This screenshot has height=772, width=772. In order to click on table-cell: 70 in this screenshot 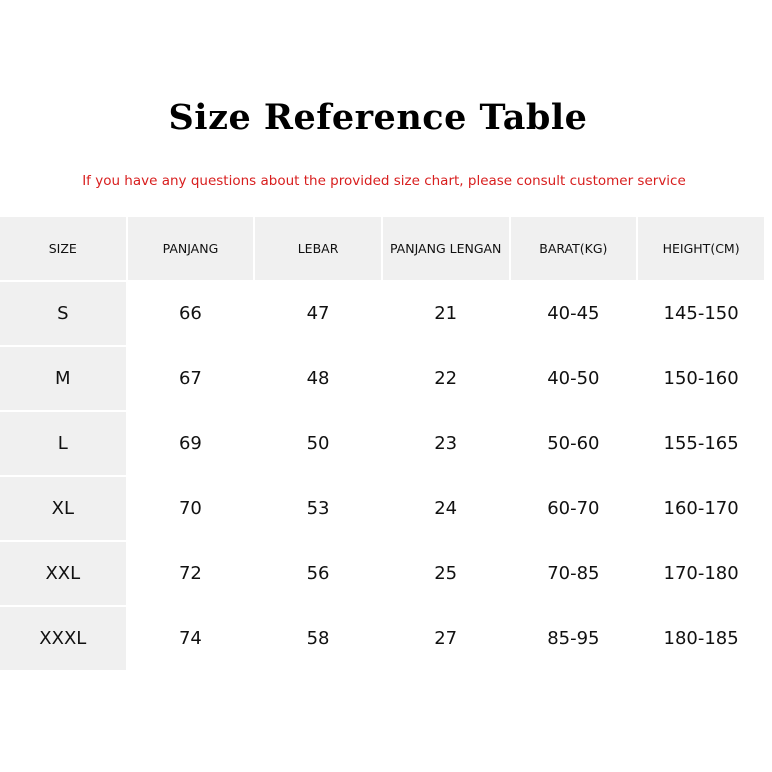, I will do `click(190, 508)`.